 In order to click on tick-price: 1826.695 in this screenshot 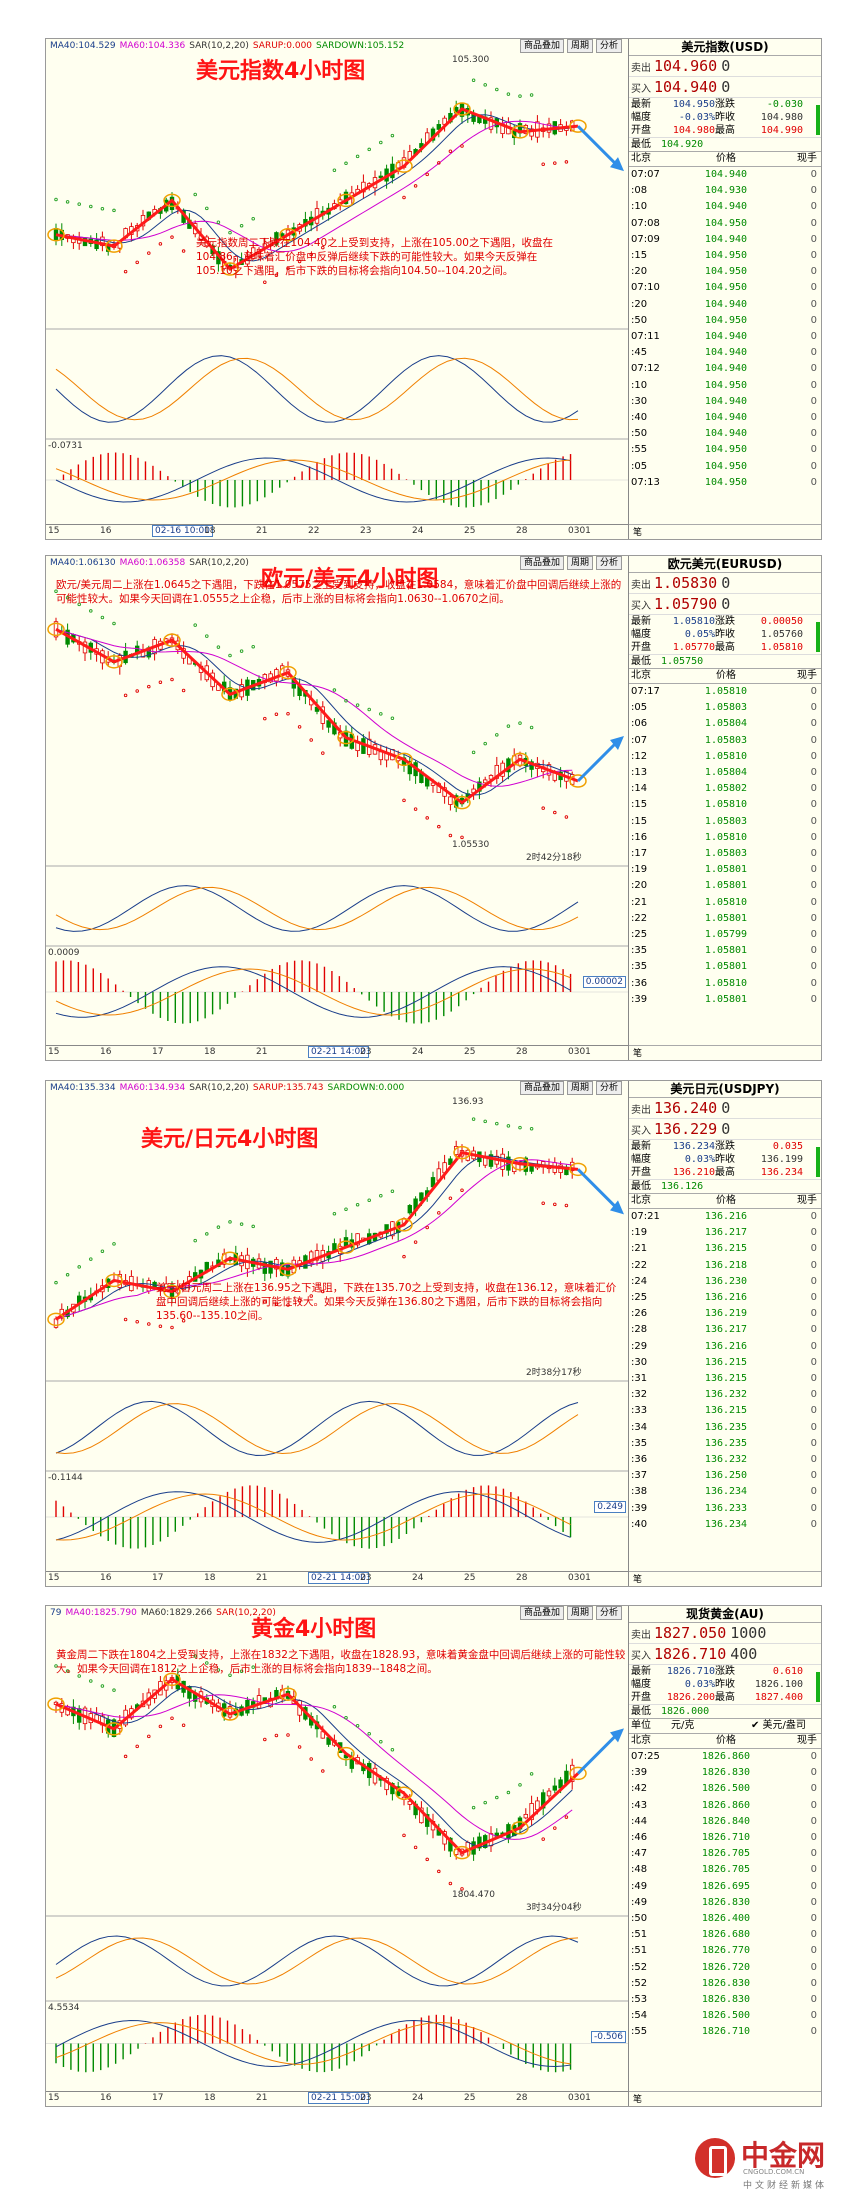, I will do `click(726, 1886)`.